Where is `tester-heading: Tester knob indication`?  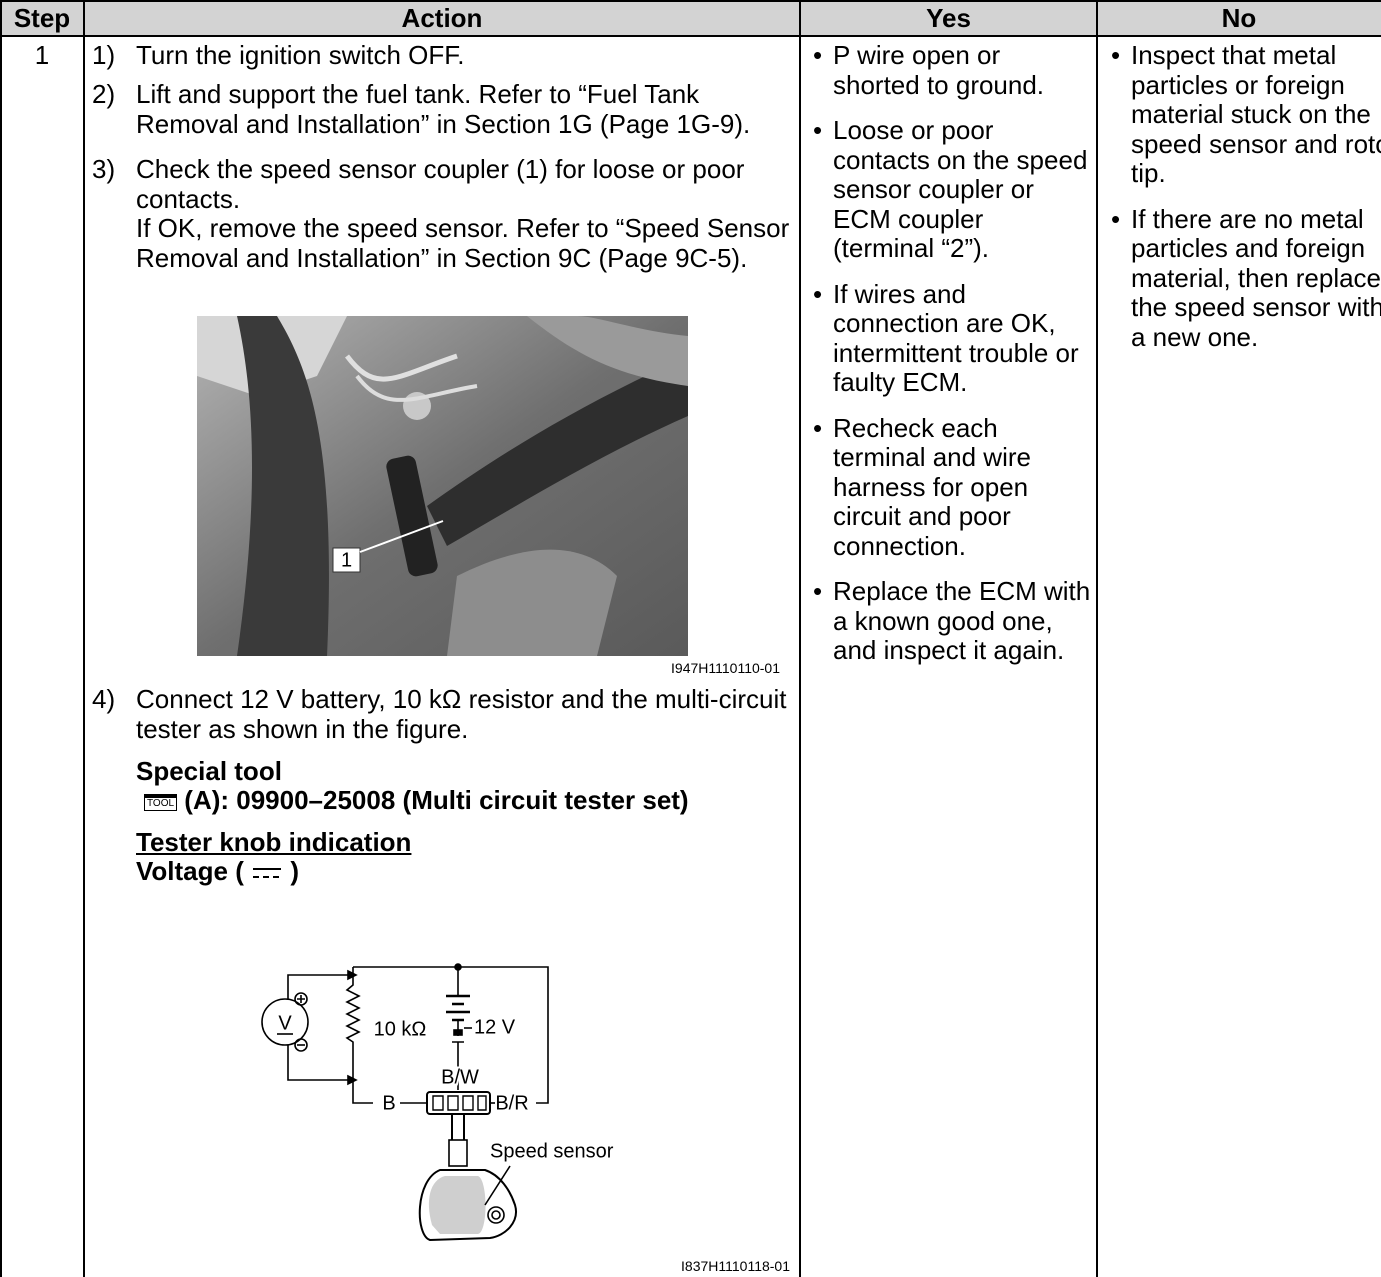
tester-heading: Tester knob indication is located at coordinates (274, 842).